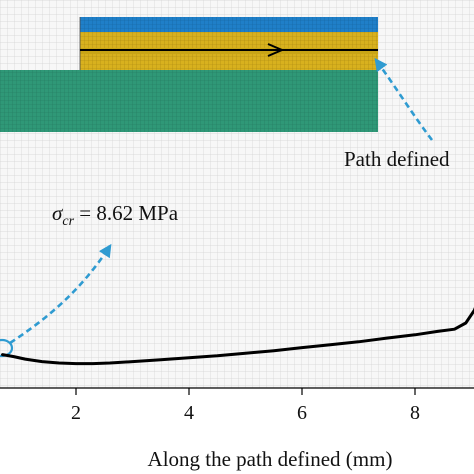  What do you see at coordinates (76, 413) in the screenshot?
I see `x-tick-label: 2` at bounding box center [76, 413].